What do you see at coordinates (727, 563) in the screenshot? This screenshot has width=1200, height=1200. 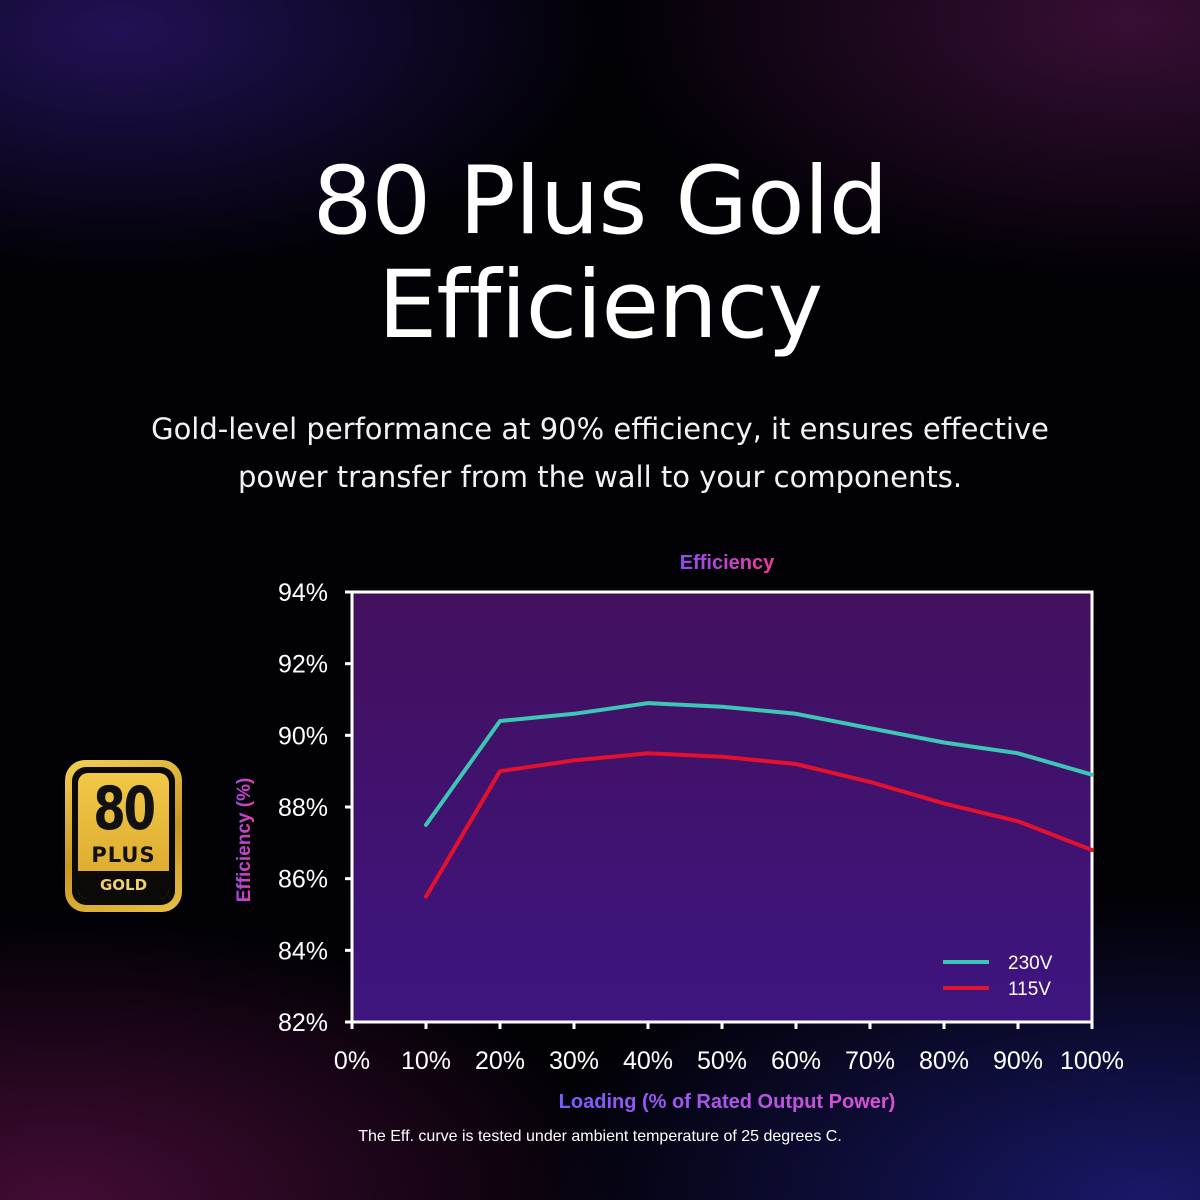 I see `chart-title: Efficiency` at bounding box center [727, 563].